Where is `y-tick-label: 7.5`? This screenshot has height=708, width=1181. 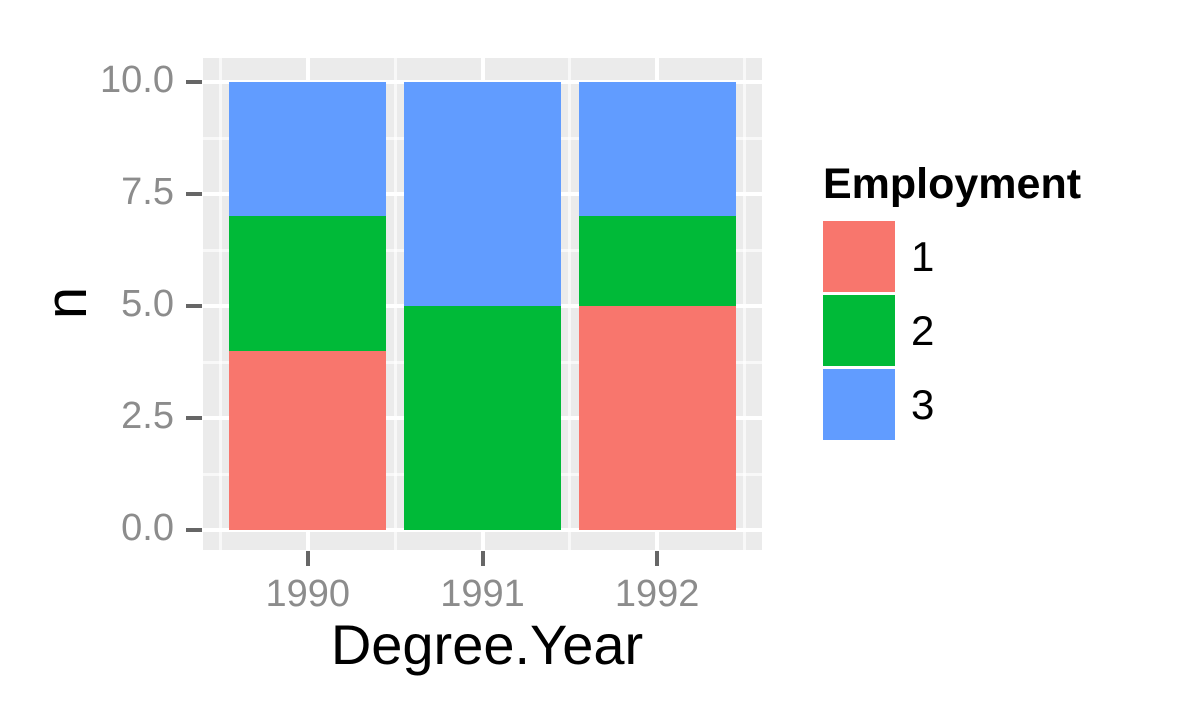
y-tick-label: 7.5 is located at coordinates (147, 192).